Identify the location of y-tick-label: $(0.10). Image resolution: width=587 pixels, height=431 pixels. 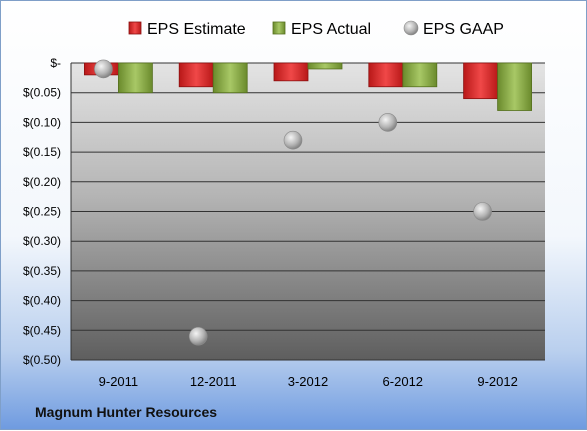
(42, 122).